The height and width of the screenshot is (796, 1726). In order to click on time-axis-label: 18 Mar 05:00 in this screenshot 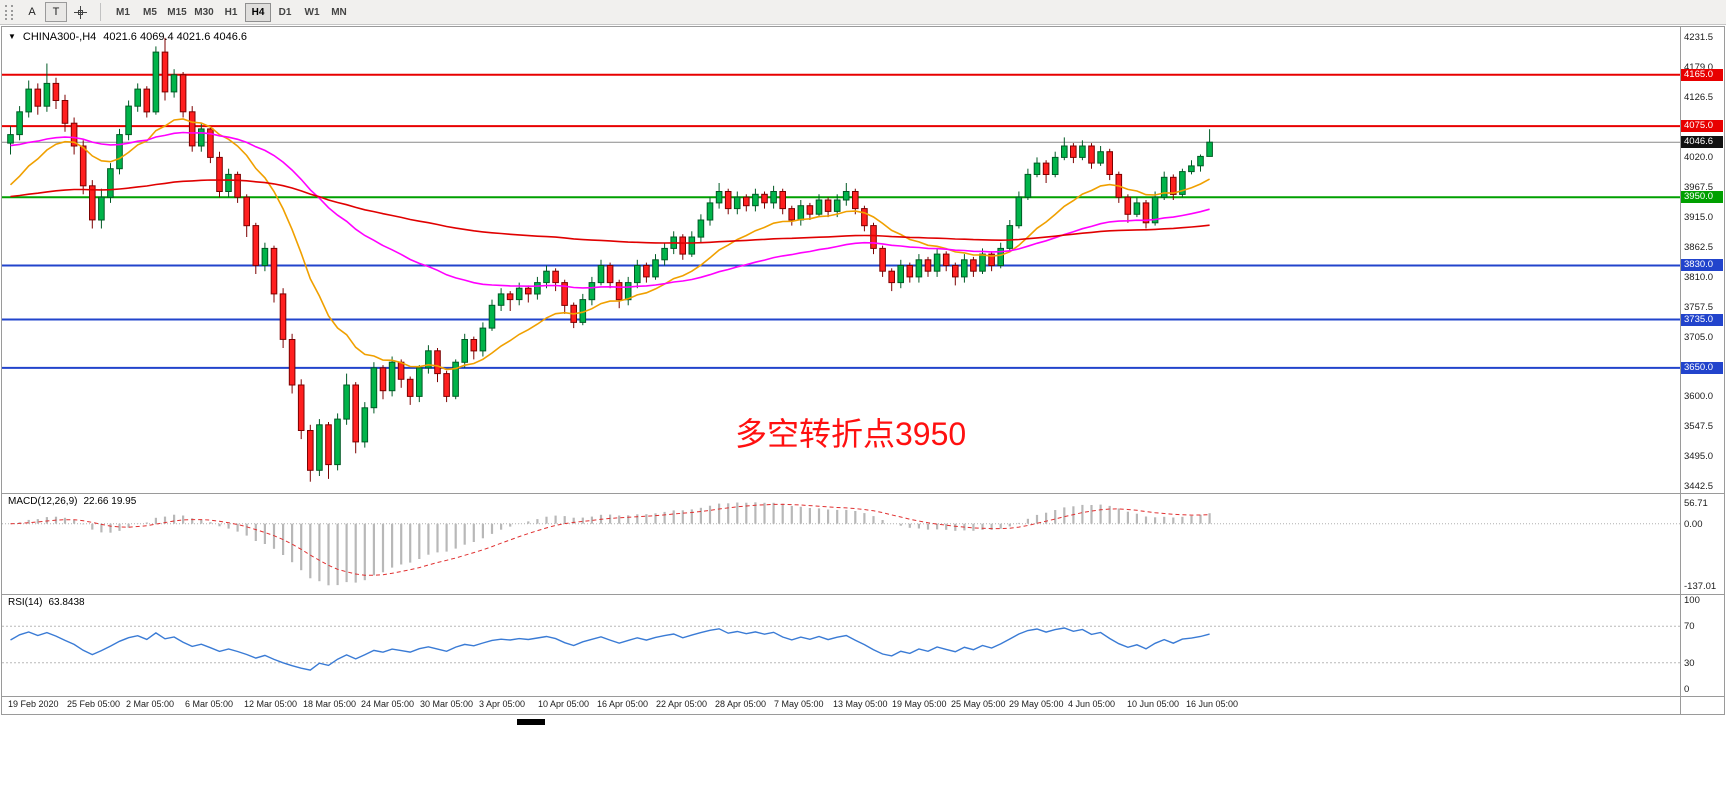, I will do `click(330, 704)`.